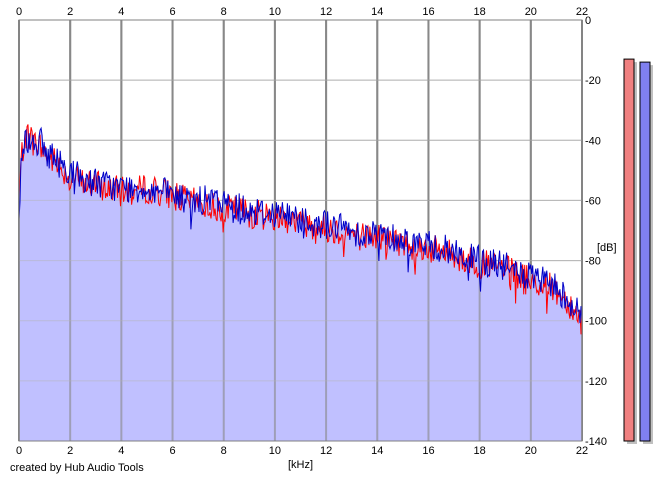 The width and height of the screenshot is (664, 481). I want to click on y-tick-7: -140, so click(596, 442).